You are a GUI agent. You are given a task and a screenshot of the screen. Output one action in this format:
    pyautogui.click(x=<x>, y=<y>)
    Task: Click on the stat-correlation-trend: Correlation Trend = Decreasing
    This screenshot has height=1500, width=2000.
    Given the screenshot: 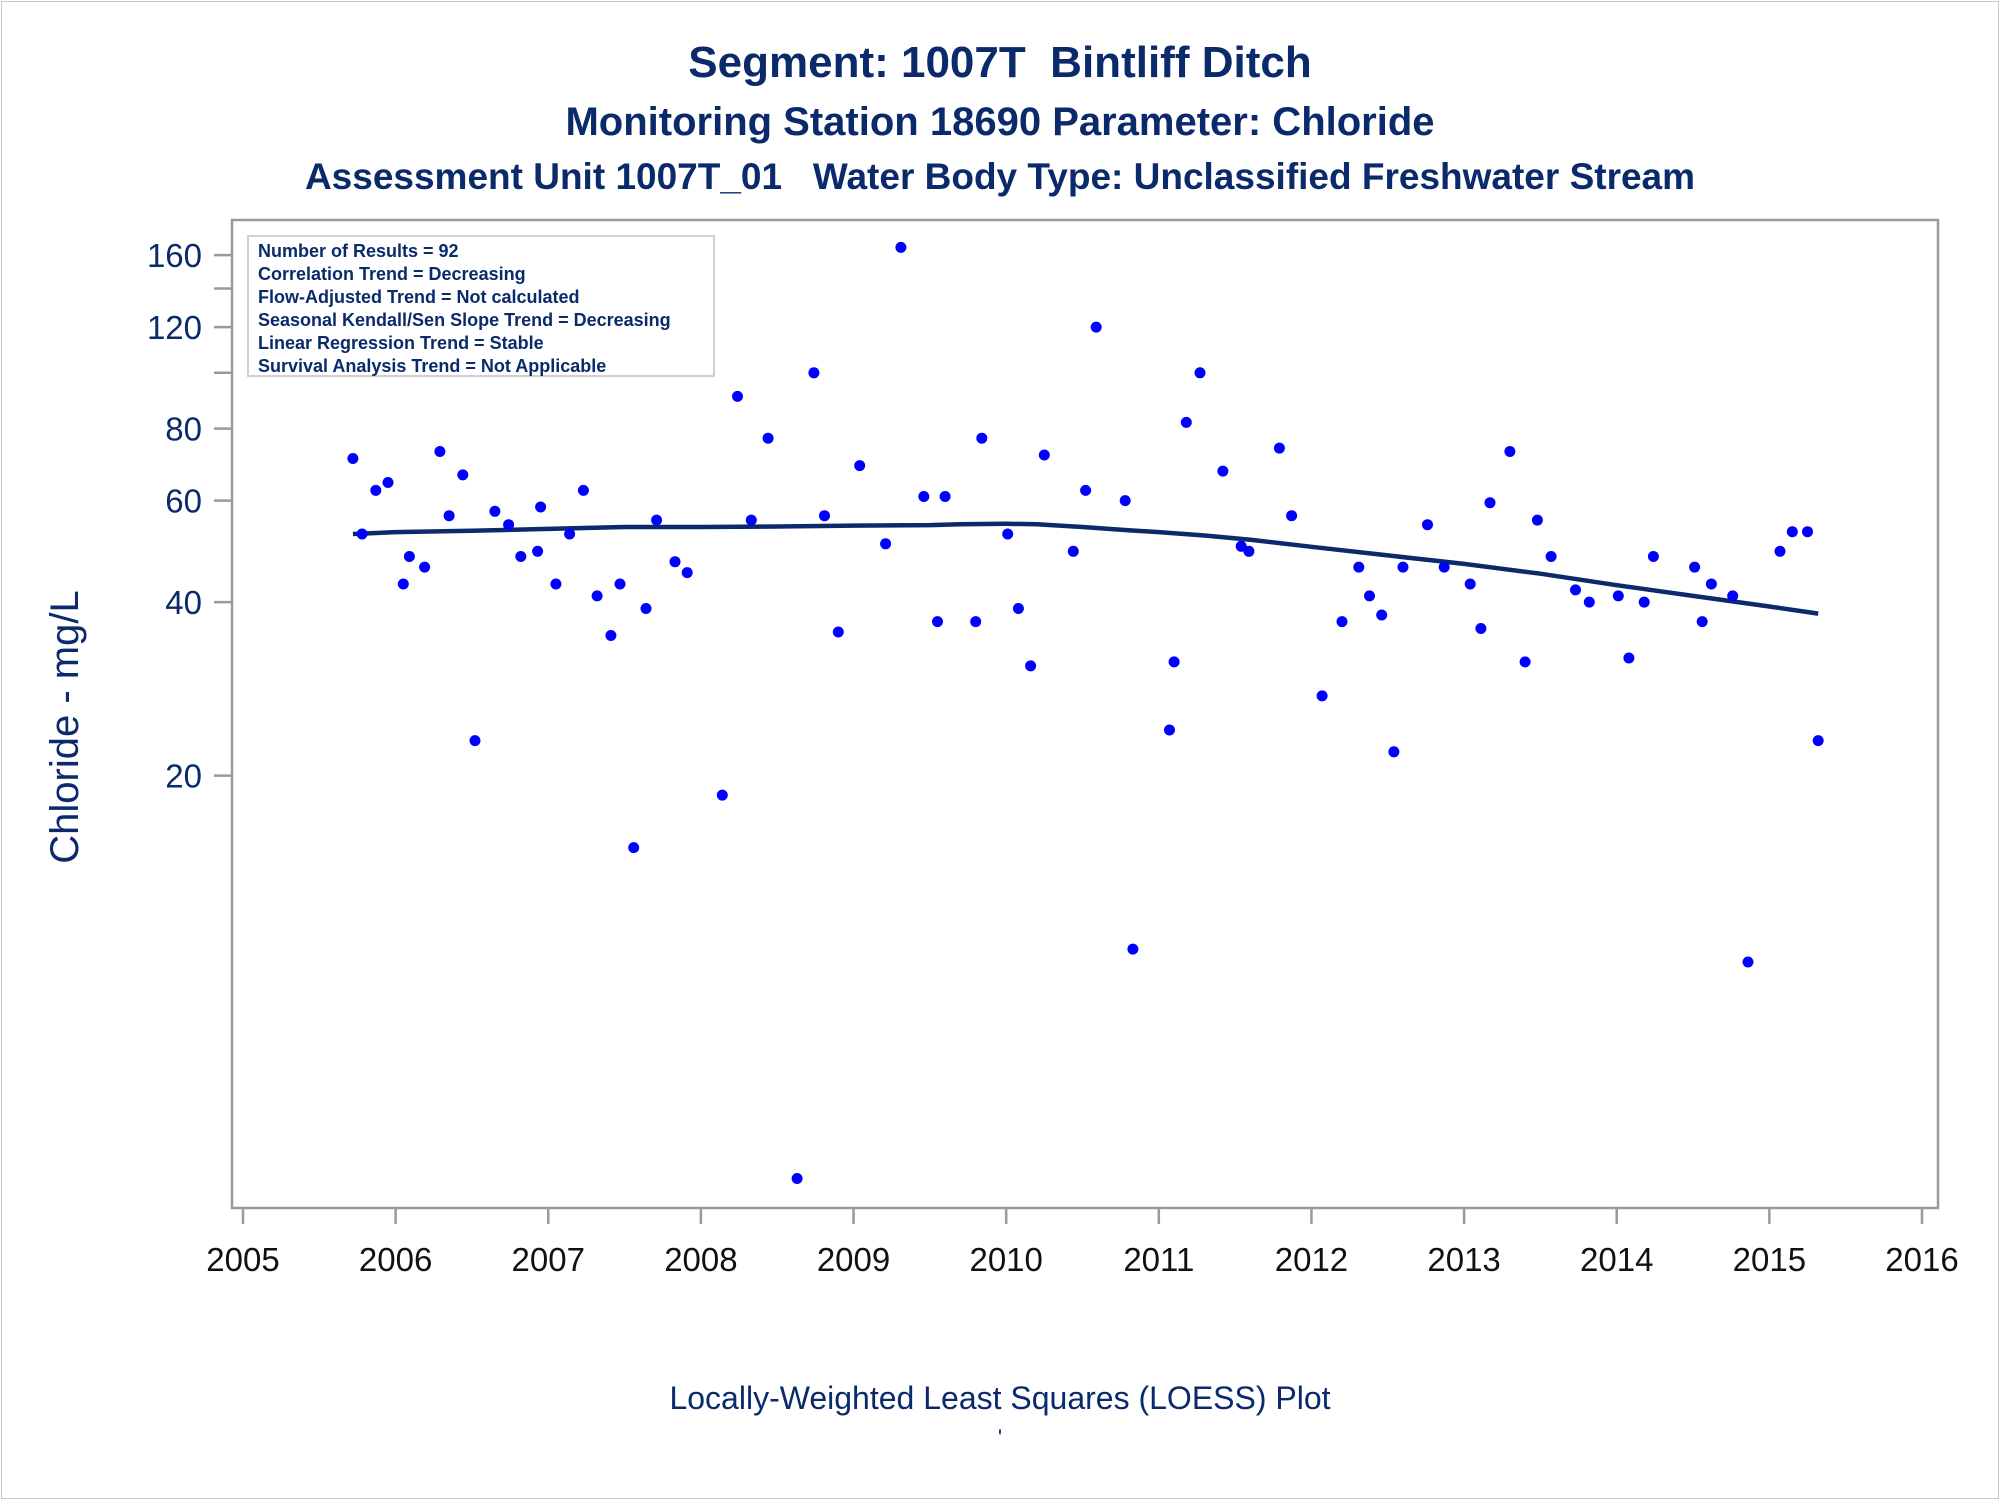 What is the action you would take?
    pyautogui.click(x=392, y=274)
    